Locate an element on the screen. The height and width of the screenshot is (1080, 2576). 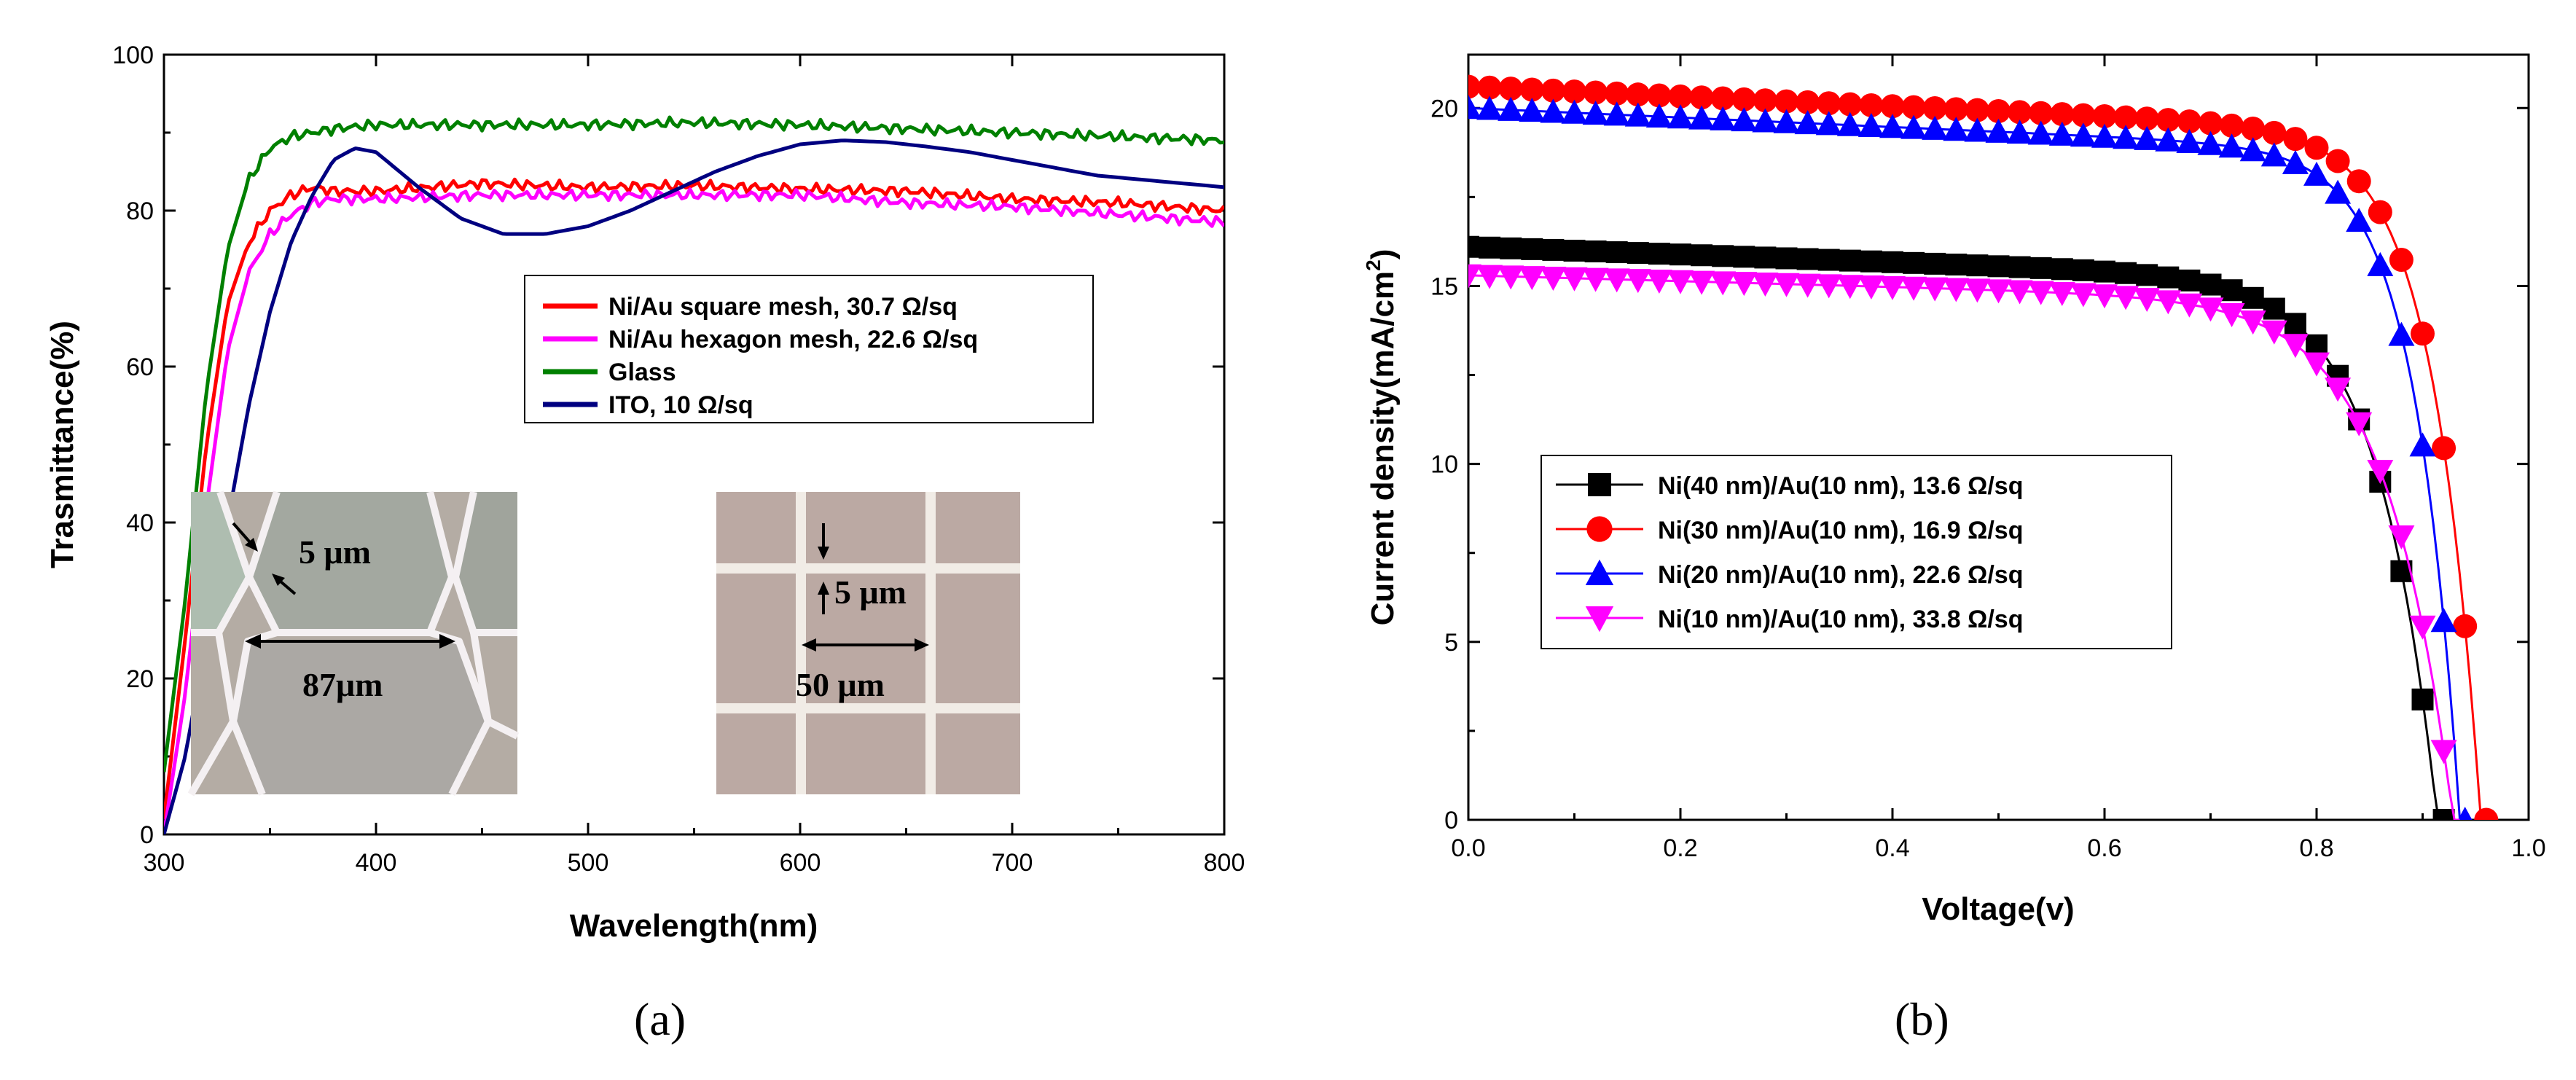
y-tick-label-a: 100 is located at coordinates (133, 55).